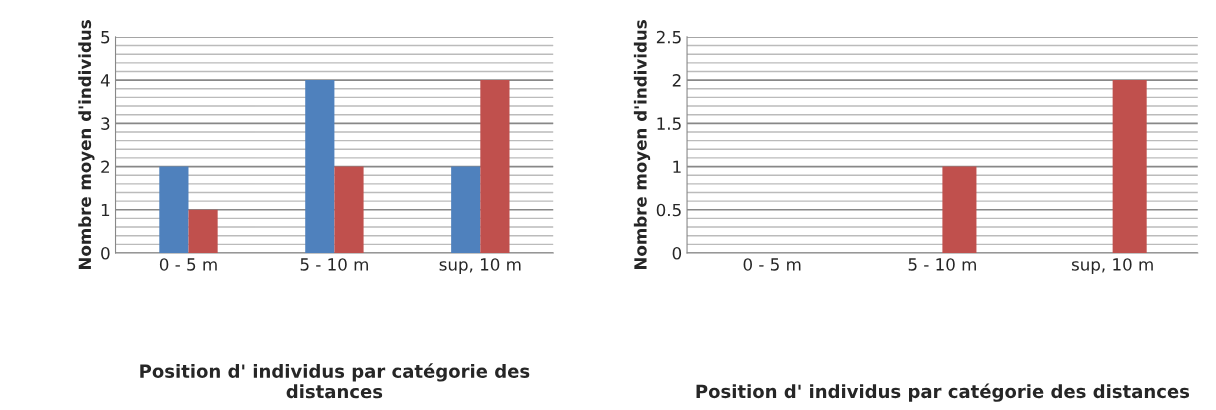 Image resolution: width=1216 pixels, height=410 pixels. What do you see at coordinates (105, 80) in the screenshot?
I see `y-tick-label: 4` at bounding box center [105, 80].